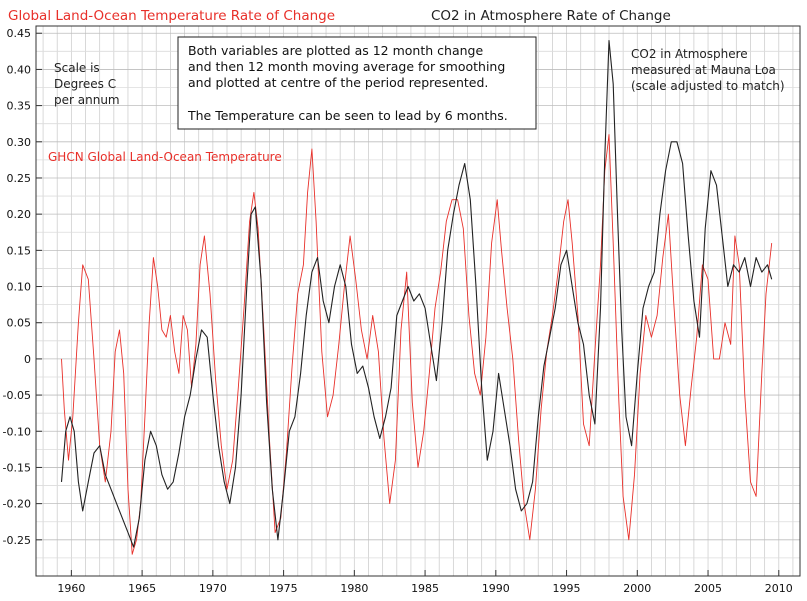 This screenshot has height=601, width=807. What do you see at coordinates (165, 157) in the screenshot?
I see `temperature-series-label: GHCN Global Land-Ocean Temperature` at bounding box center [165, 157].